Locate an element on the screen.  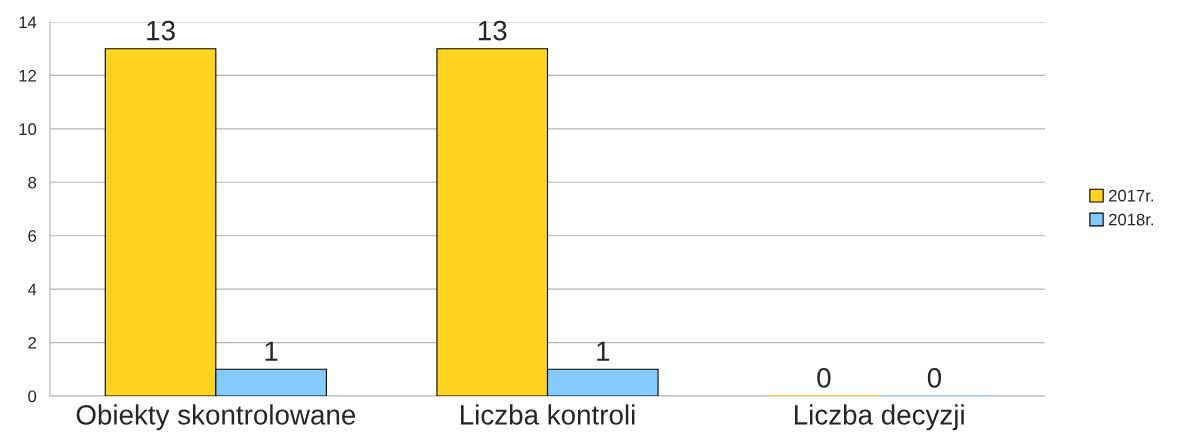
y-tick-label: 4 is located at coordinates (32, 289).